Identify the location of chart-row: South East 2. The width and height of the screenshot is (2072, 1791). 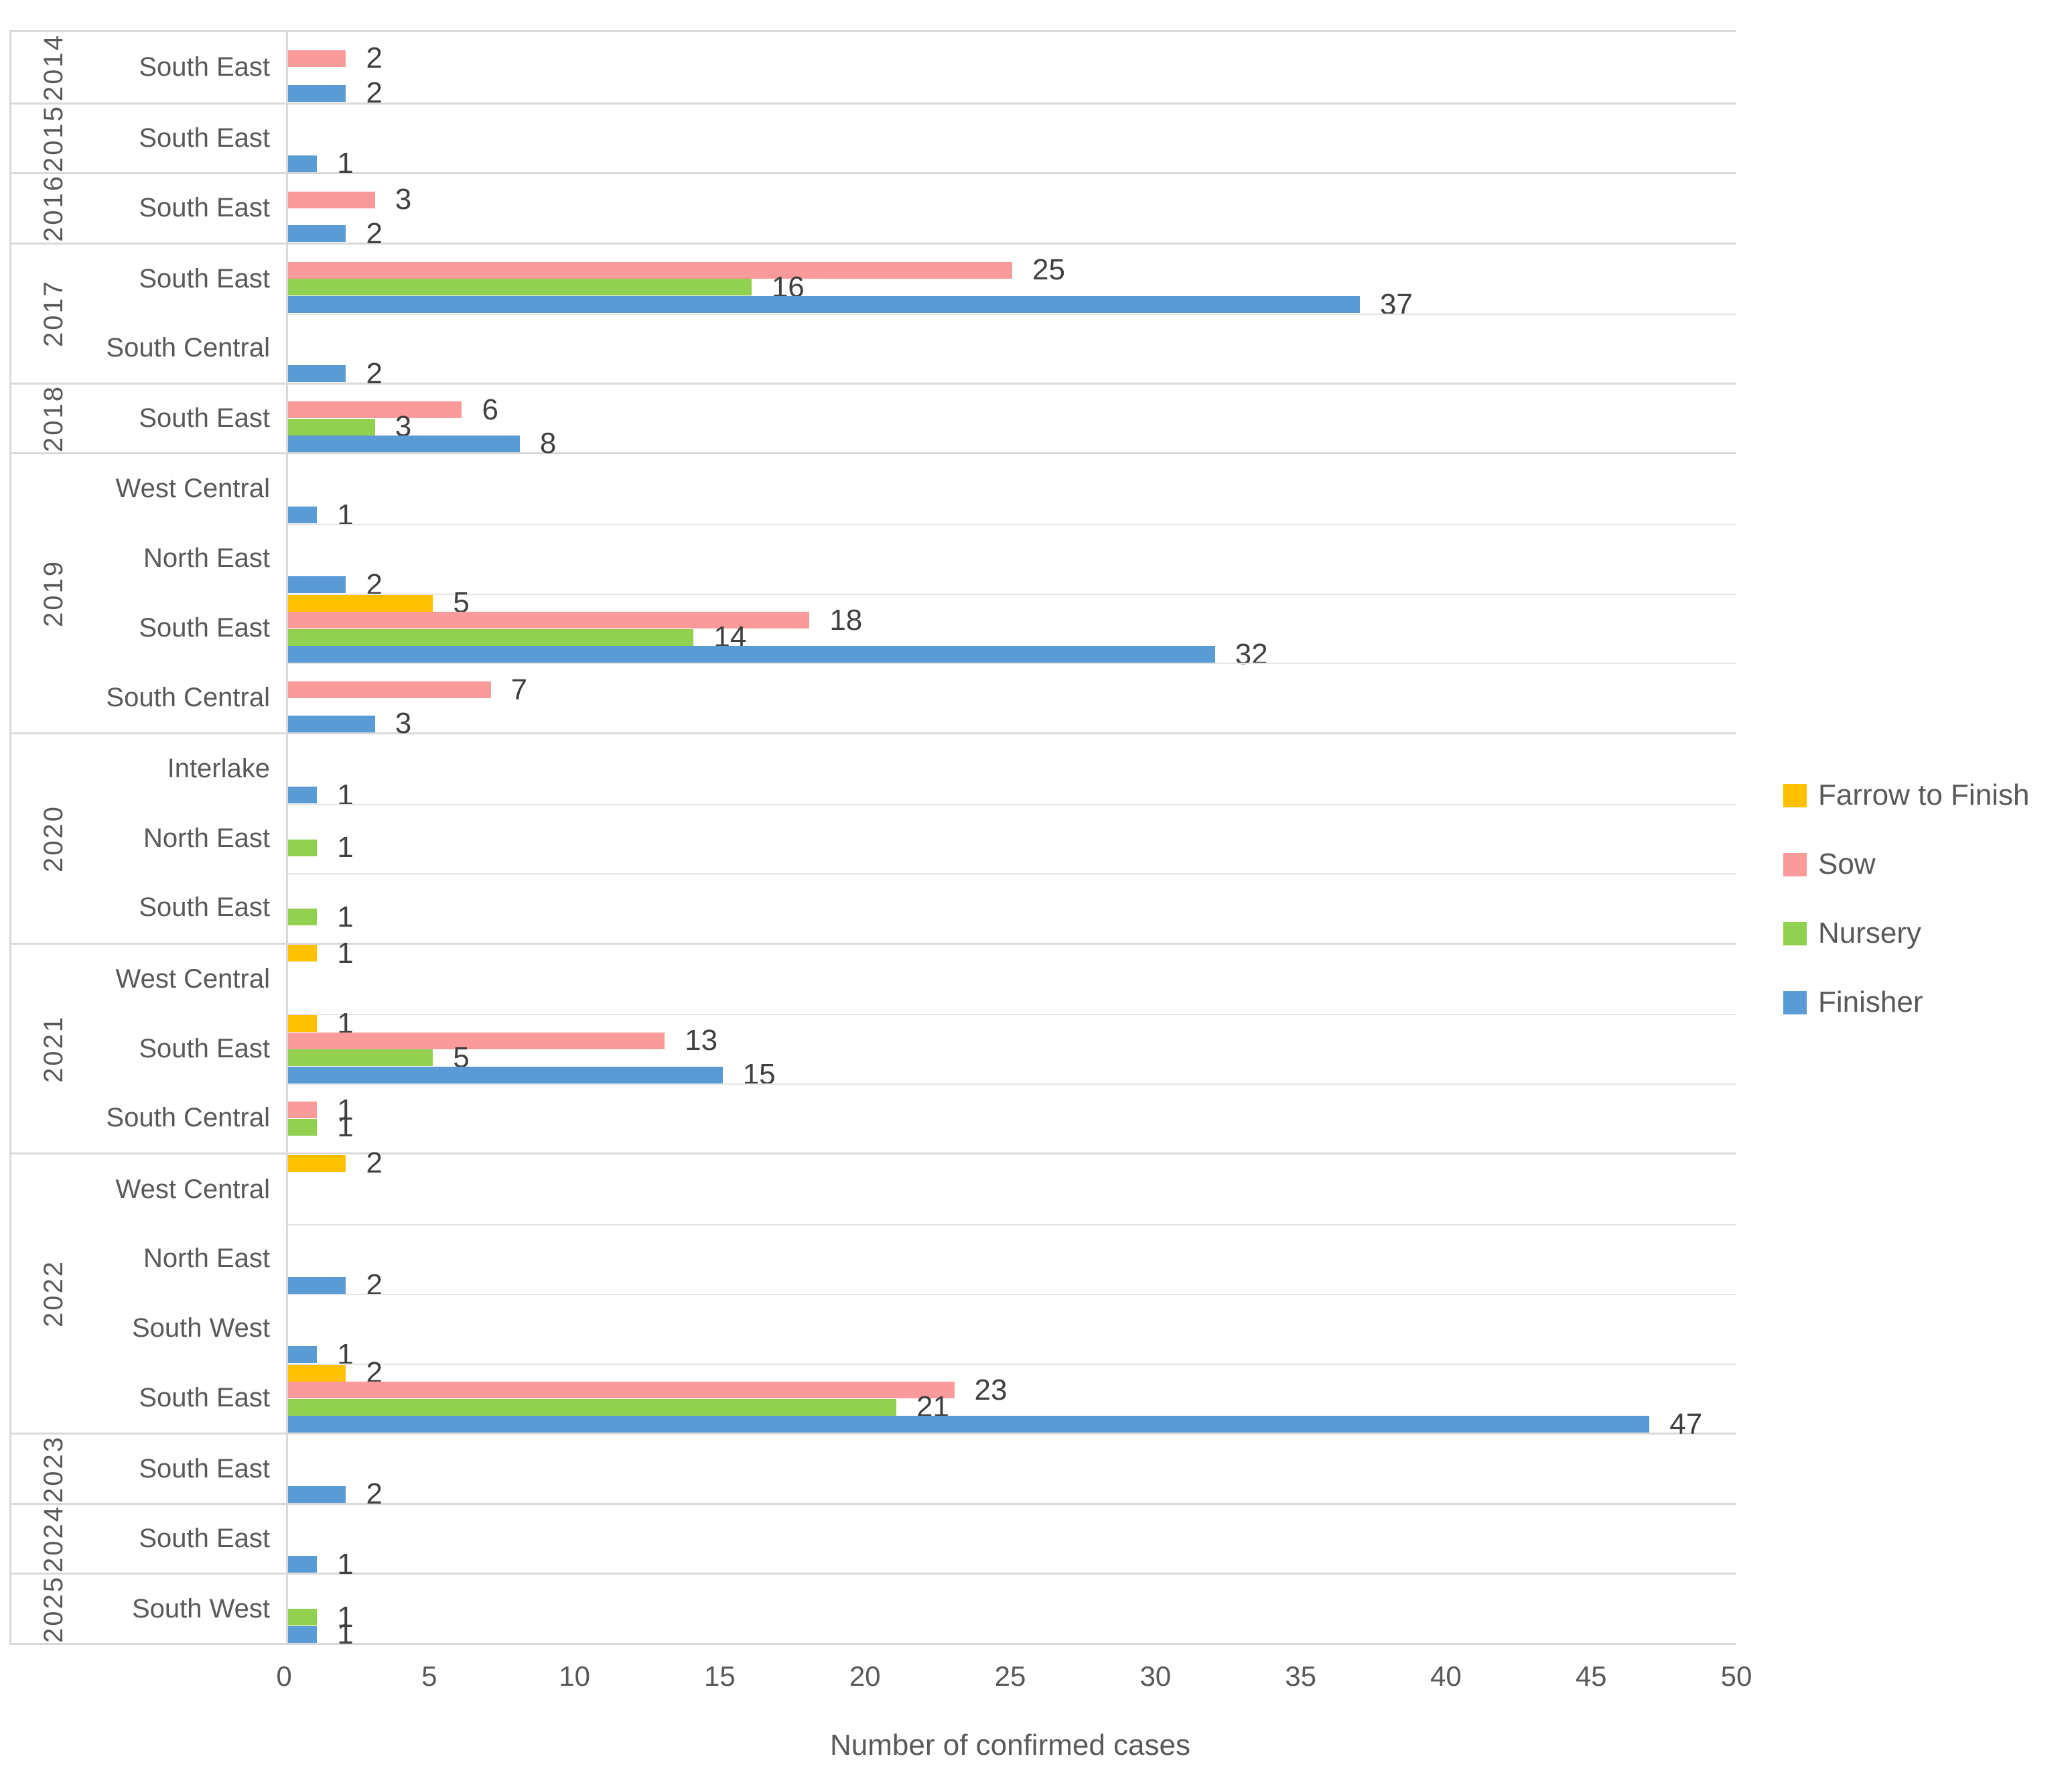
(916, 1472).